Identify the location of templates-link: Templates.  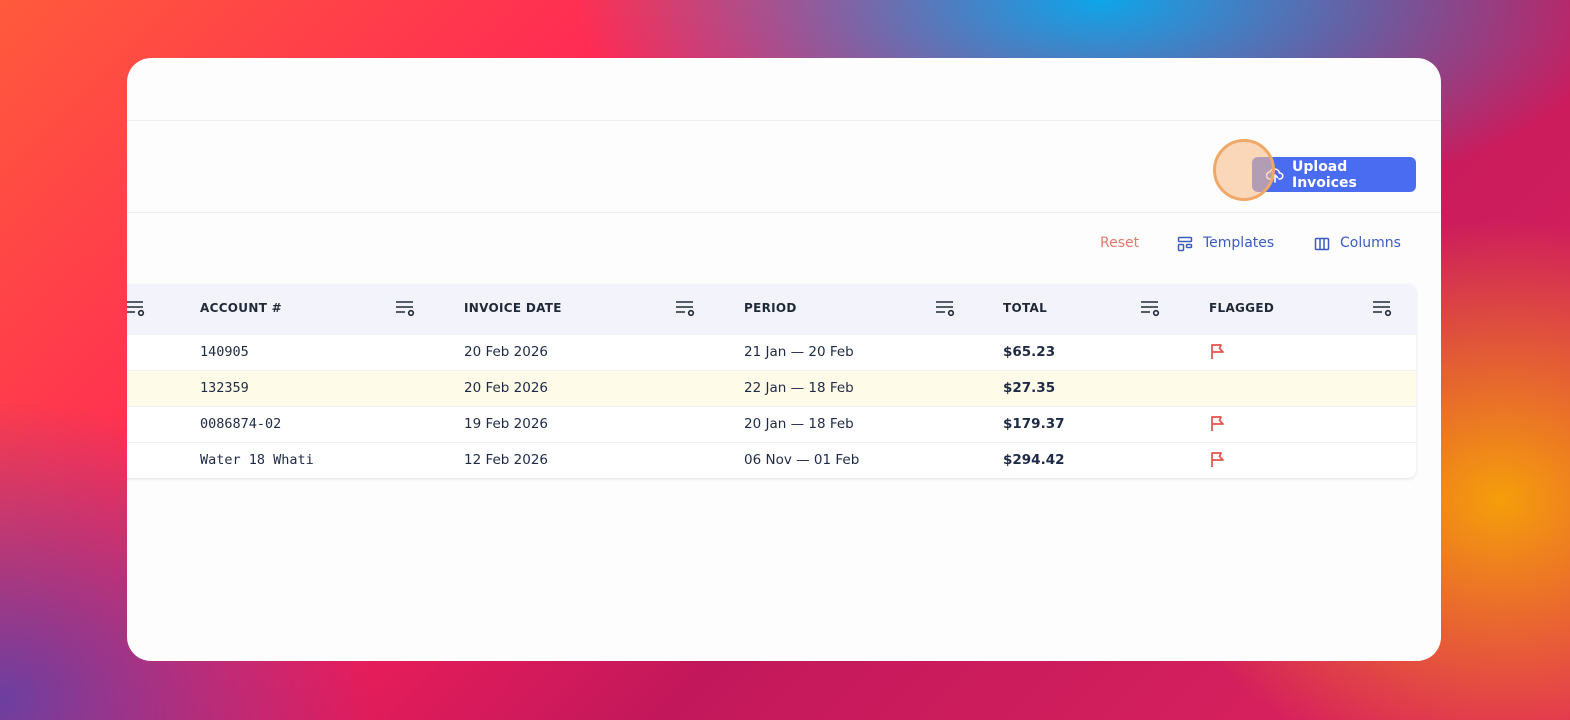
(1226, 243).